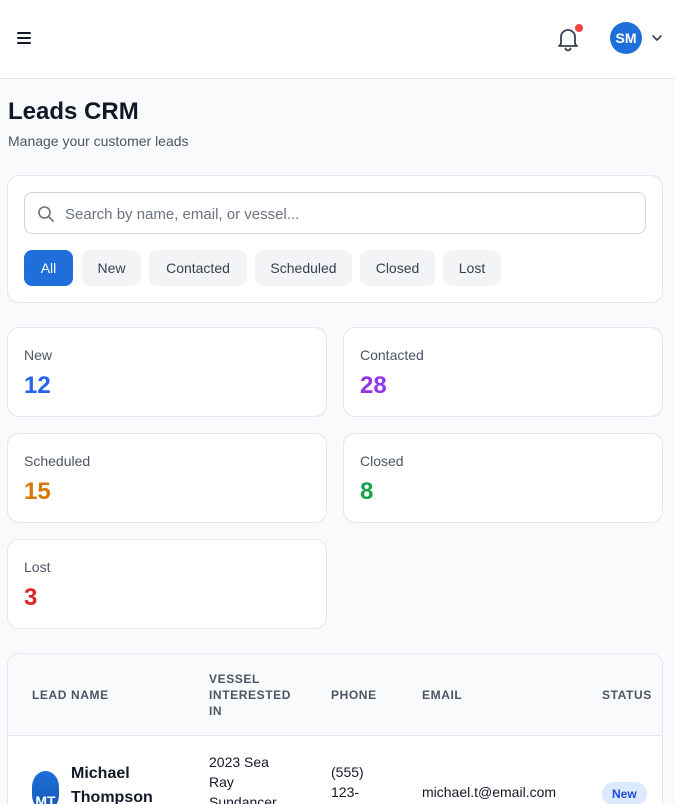 The height and width of the screenshot is (804, 675). I want to click on search-box, so click(335, 213).